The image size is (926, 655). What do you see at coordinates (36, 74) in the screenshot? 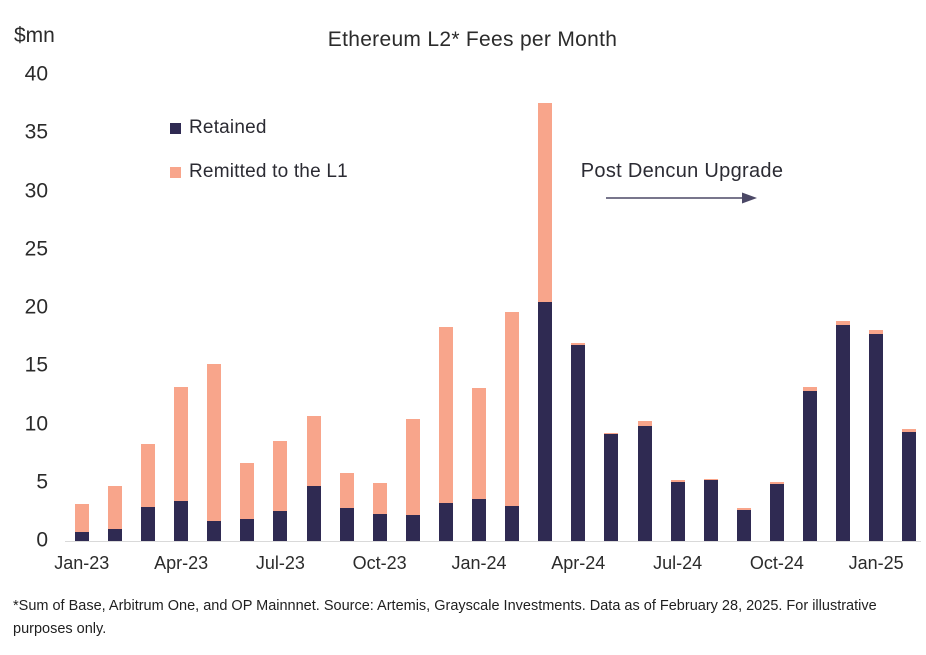
I see `y-tick-40: 40` at bounding box center [36, 74].